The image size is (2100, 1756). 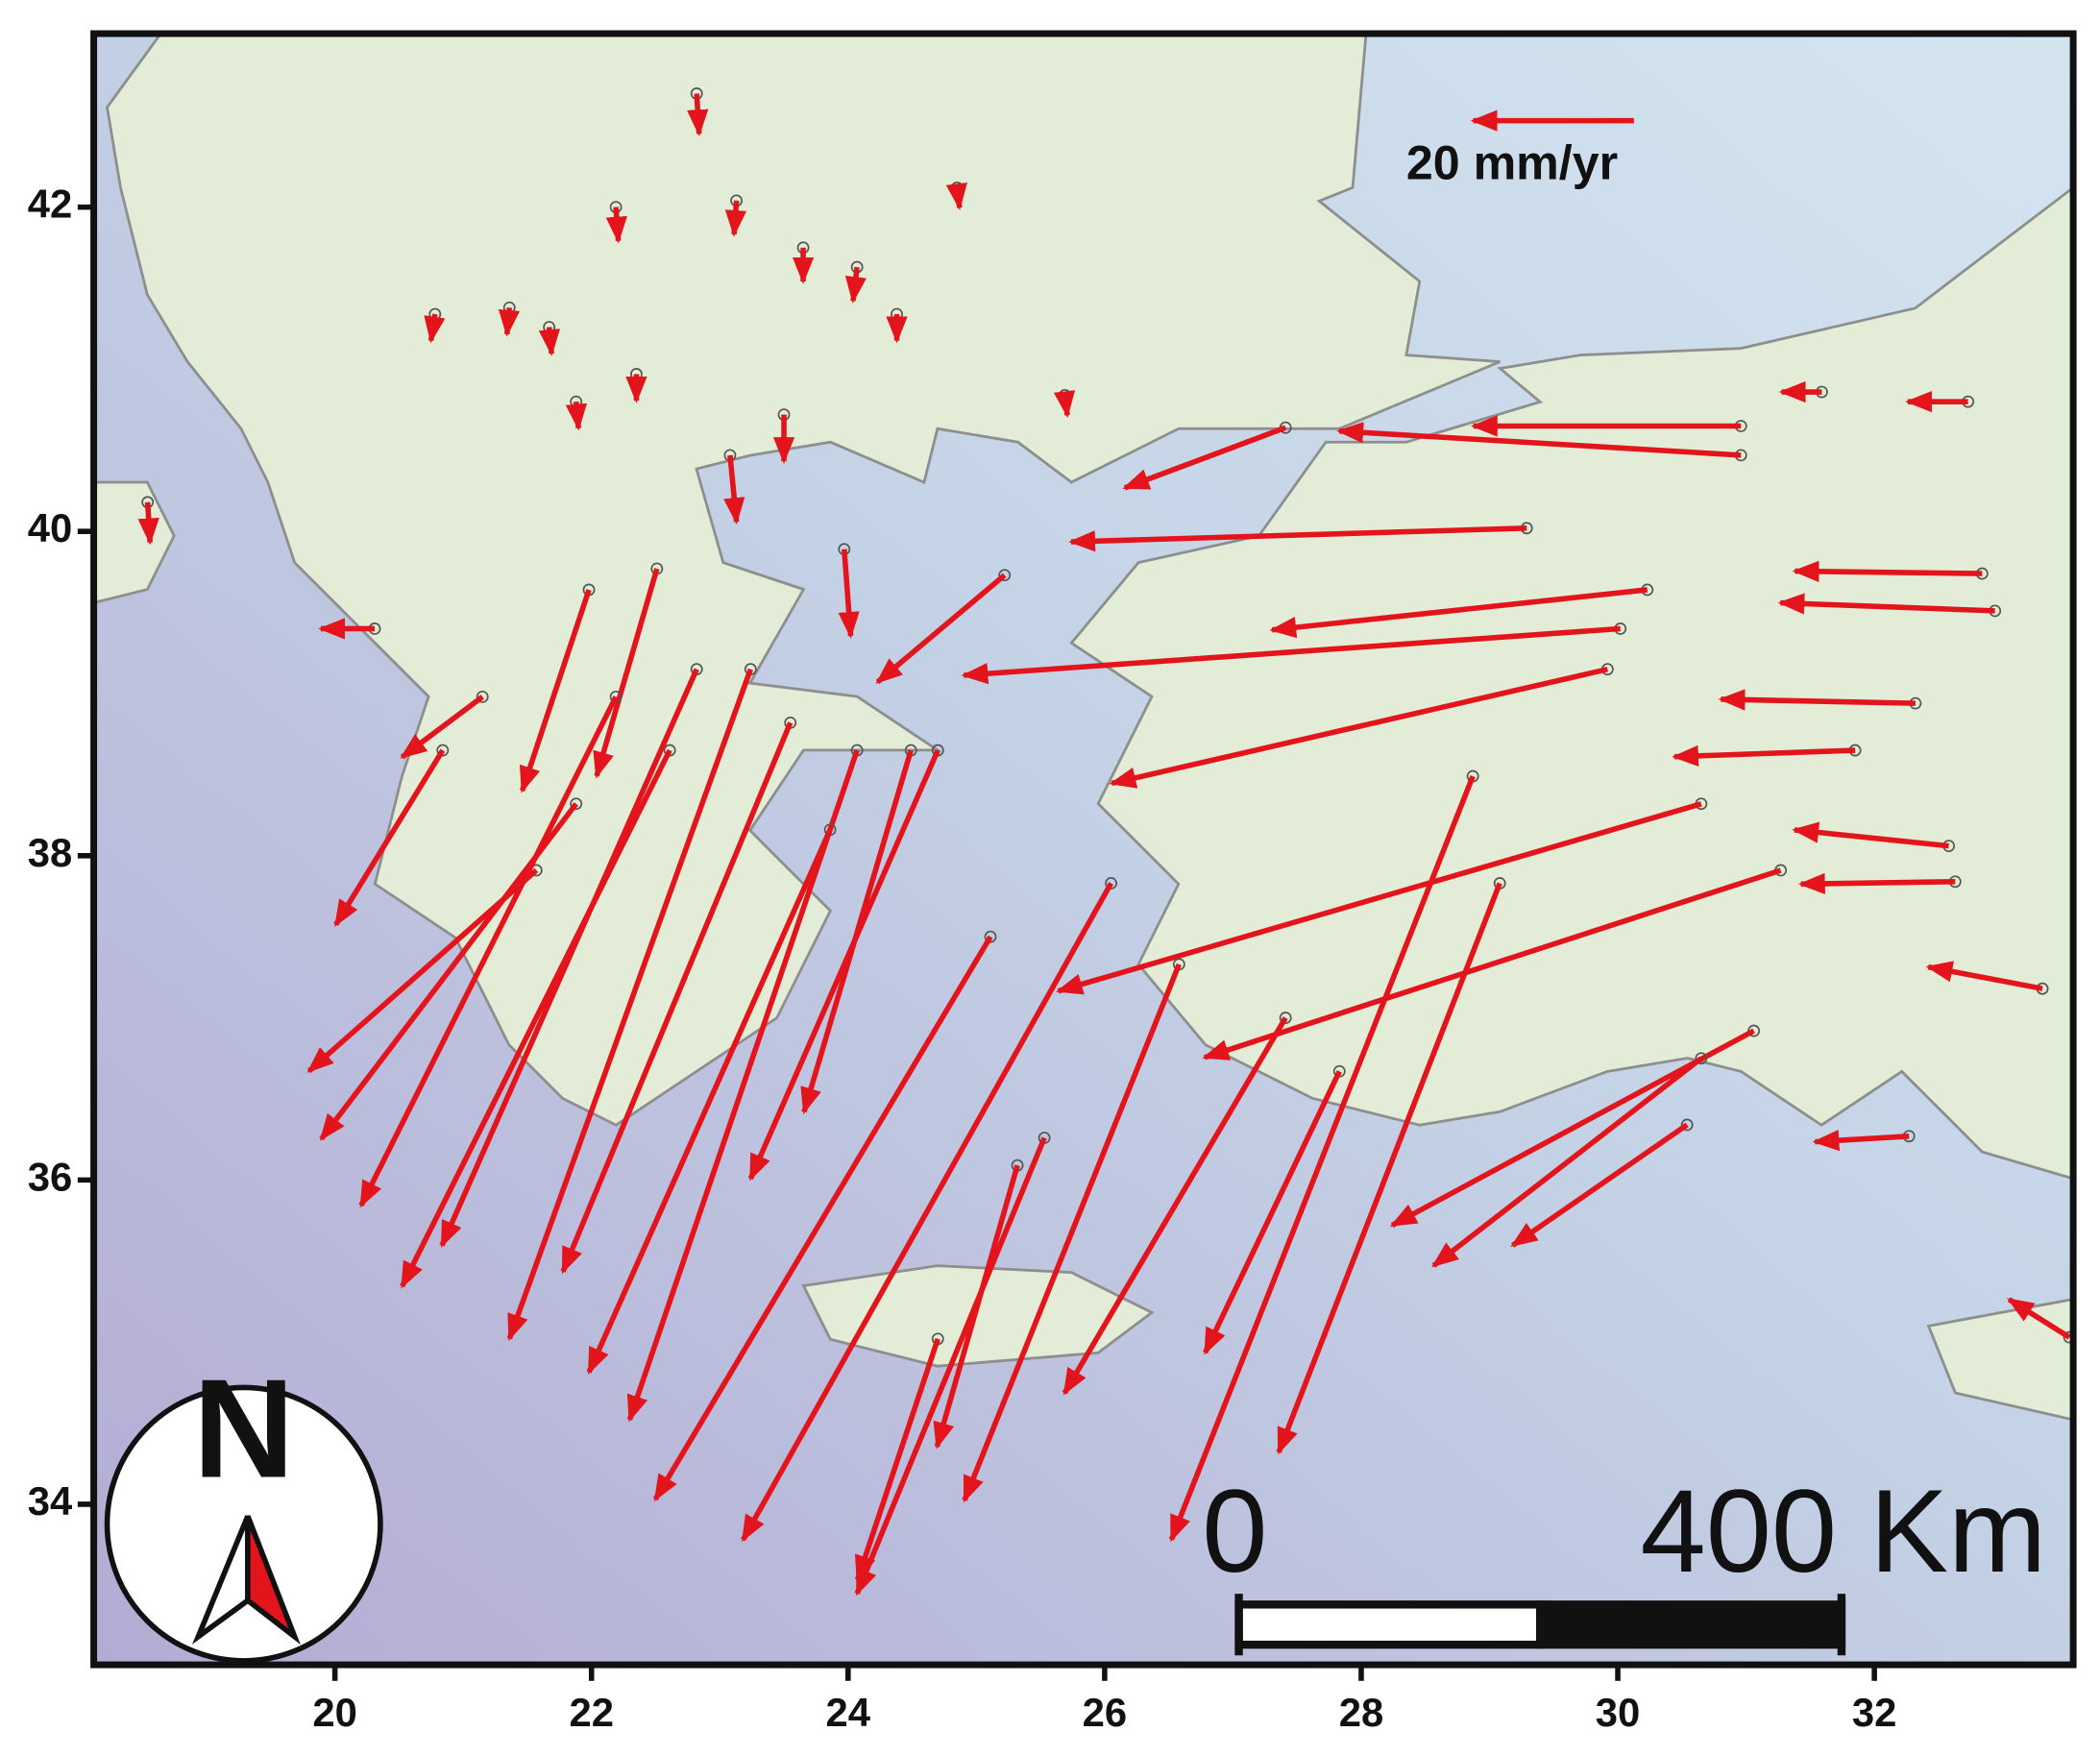 What do you see at coordinates (1105, 1712) in the screenshot?
I see `x-tick-label: 26` at bounding box center [1105, 1712].